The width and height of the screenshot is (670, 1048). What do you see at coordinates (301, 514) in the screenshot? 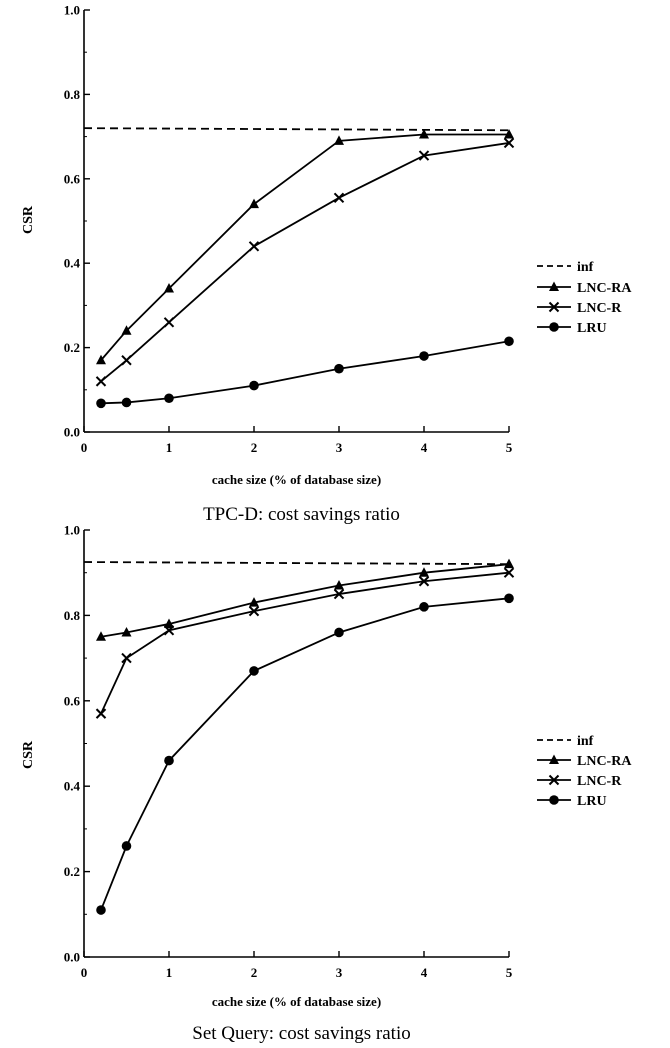
I see `chart-title: TPC-D: cost savings ratio` at bounding box center [301, 514].